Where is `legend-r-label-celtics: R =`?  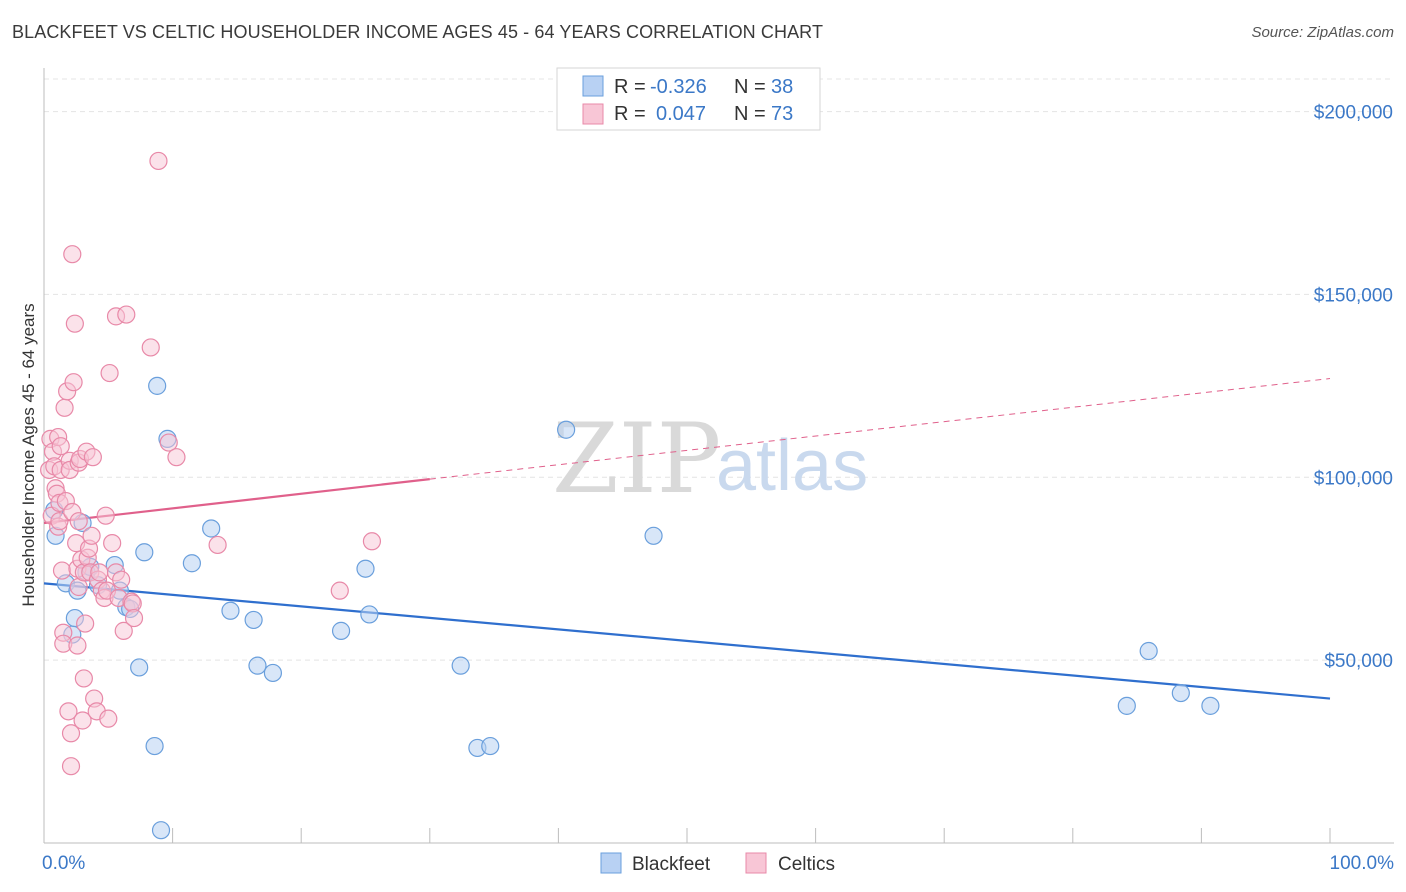 legend-r-label-celtics: R = is located at coordinates (630, 114).